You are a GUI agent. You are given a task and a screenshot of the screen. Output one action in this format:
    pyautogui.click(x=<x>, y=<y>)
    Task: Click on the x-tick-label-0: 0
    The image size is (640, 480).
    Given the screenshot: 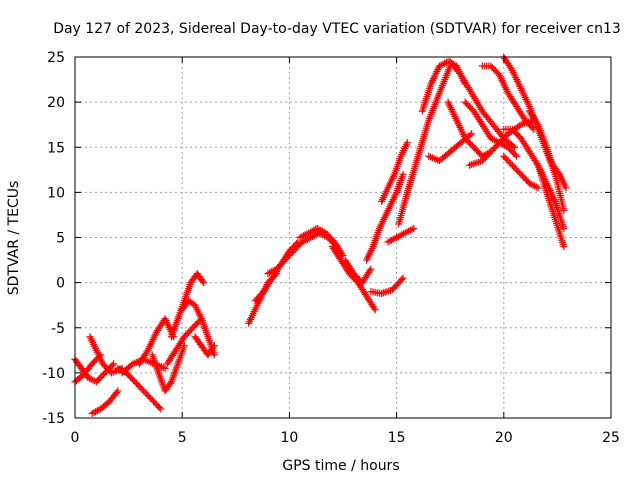 What is the action you would take?
    pyautogui.click(x=75, y=438)
    